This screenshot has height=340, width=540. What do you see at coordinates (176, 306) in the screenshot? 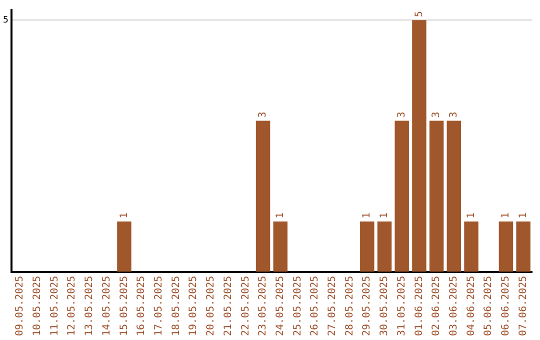
I see `x-tick-label: 18.05.2025` at bounding box center [176, 306].